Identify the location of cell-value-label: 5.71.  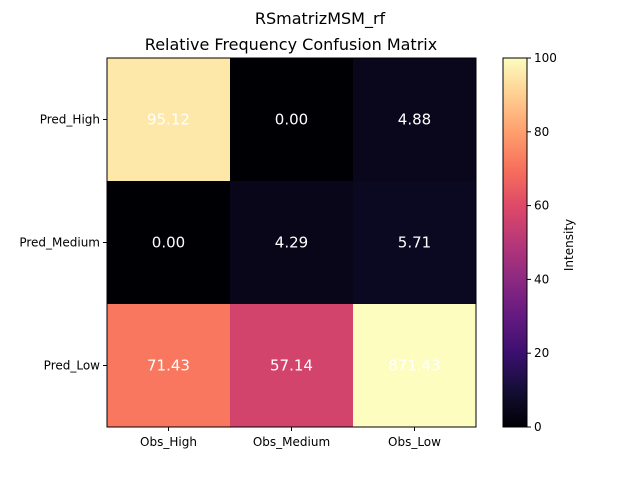
(414, 243).